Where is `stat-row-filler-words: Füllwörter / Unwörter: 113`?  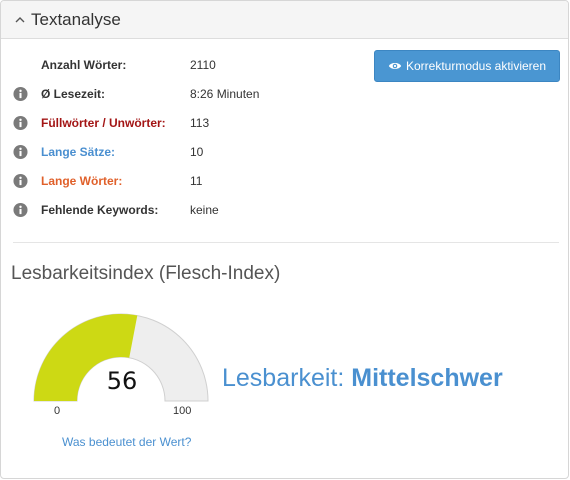
stat-row-filler-words: Füllwörter / Unwörter: 113 is located at coordinates (178, 122).